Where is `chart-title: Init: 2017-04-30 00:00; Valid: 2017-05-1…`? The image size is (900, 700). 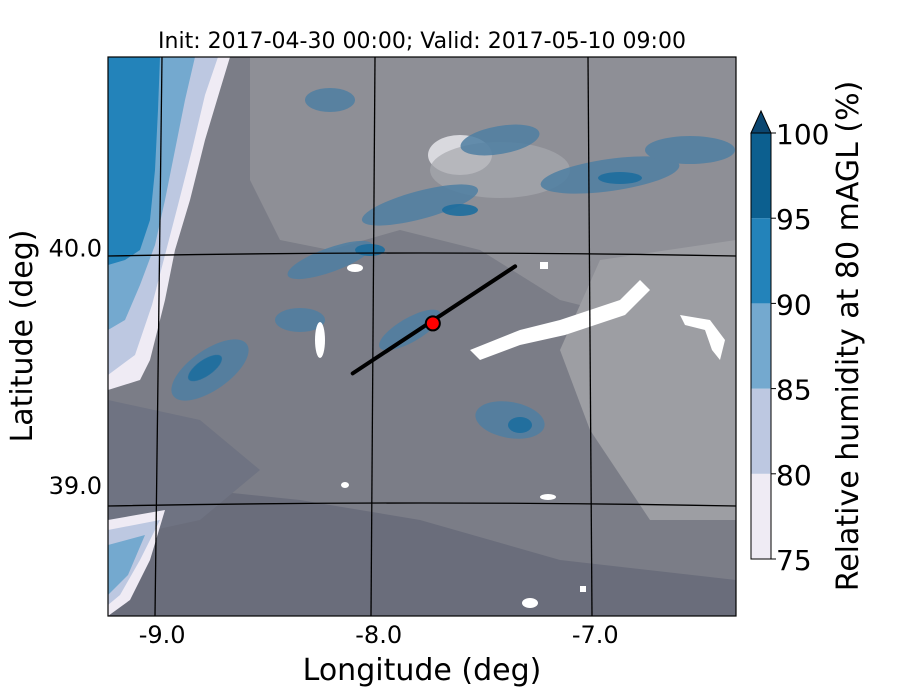 chart-title: Init: 2017-04-30 00:00; Valid: 2017-05-1… is located at coordinates (422, 41).